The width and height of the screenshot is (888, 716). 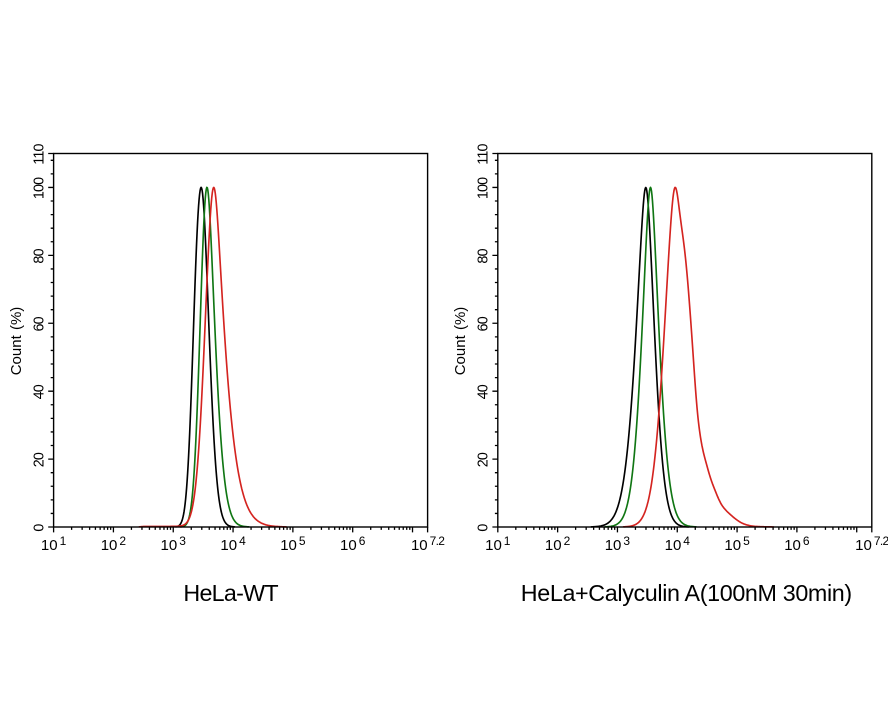 What do you see at coordinates (230, 593) in the screenshot?
I see `svg-text: HeLa-WT` at bounding box center [230, 593].